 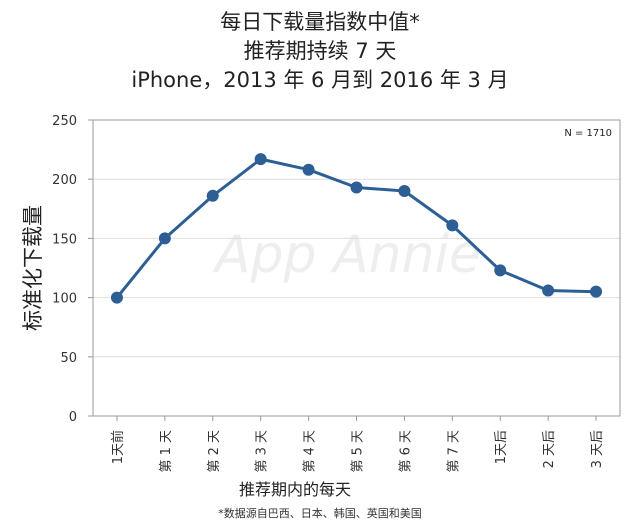 What do you see at coordinates (346, 255) in the screenshot?
I see `watermark: App Annie` at bounding box center [346, 255].